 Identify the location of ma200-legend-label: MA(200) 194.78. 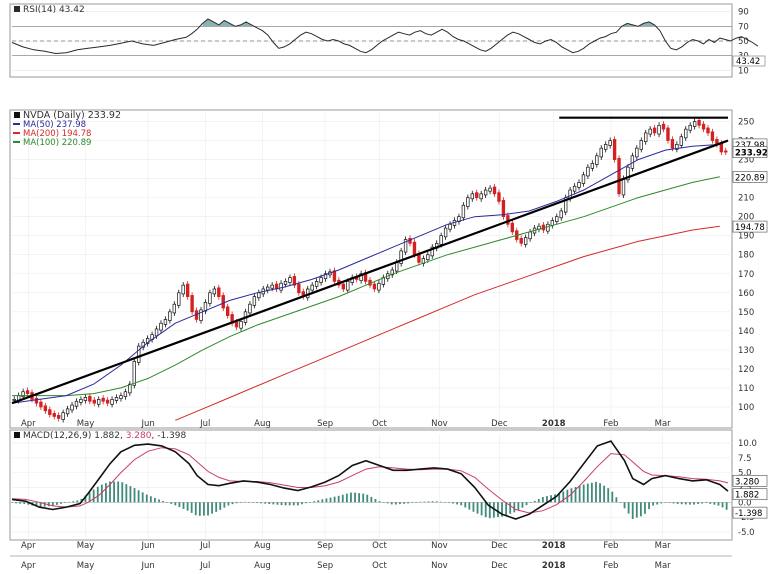
(57, 134).